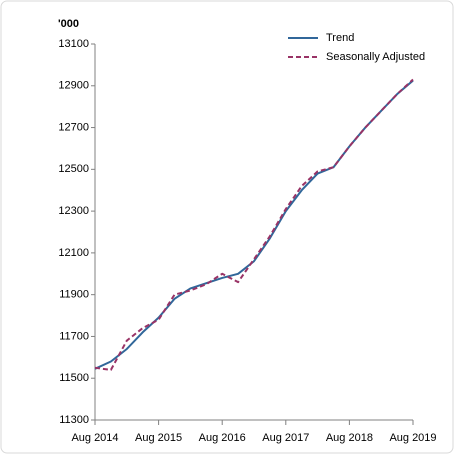 The width and height of the screenshot is (454, 454). What do you see at coordinates (68, 24) in the screenshot?
I see `y-axis-label: '000` at bounding box center [68, 24].